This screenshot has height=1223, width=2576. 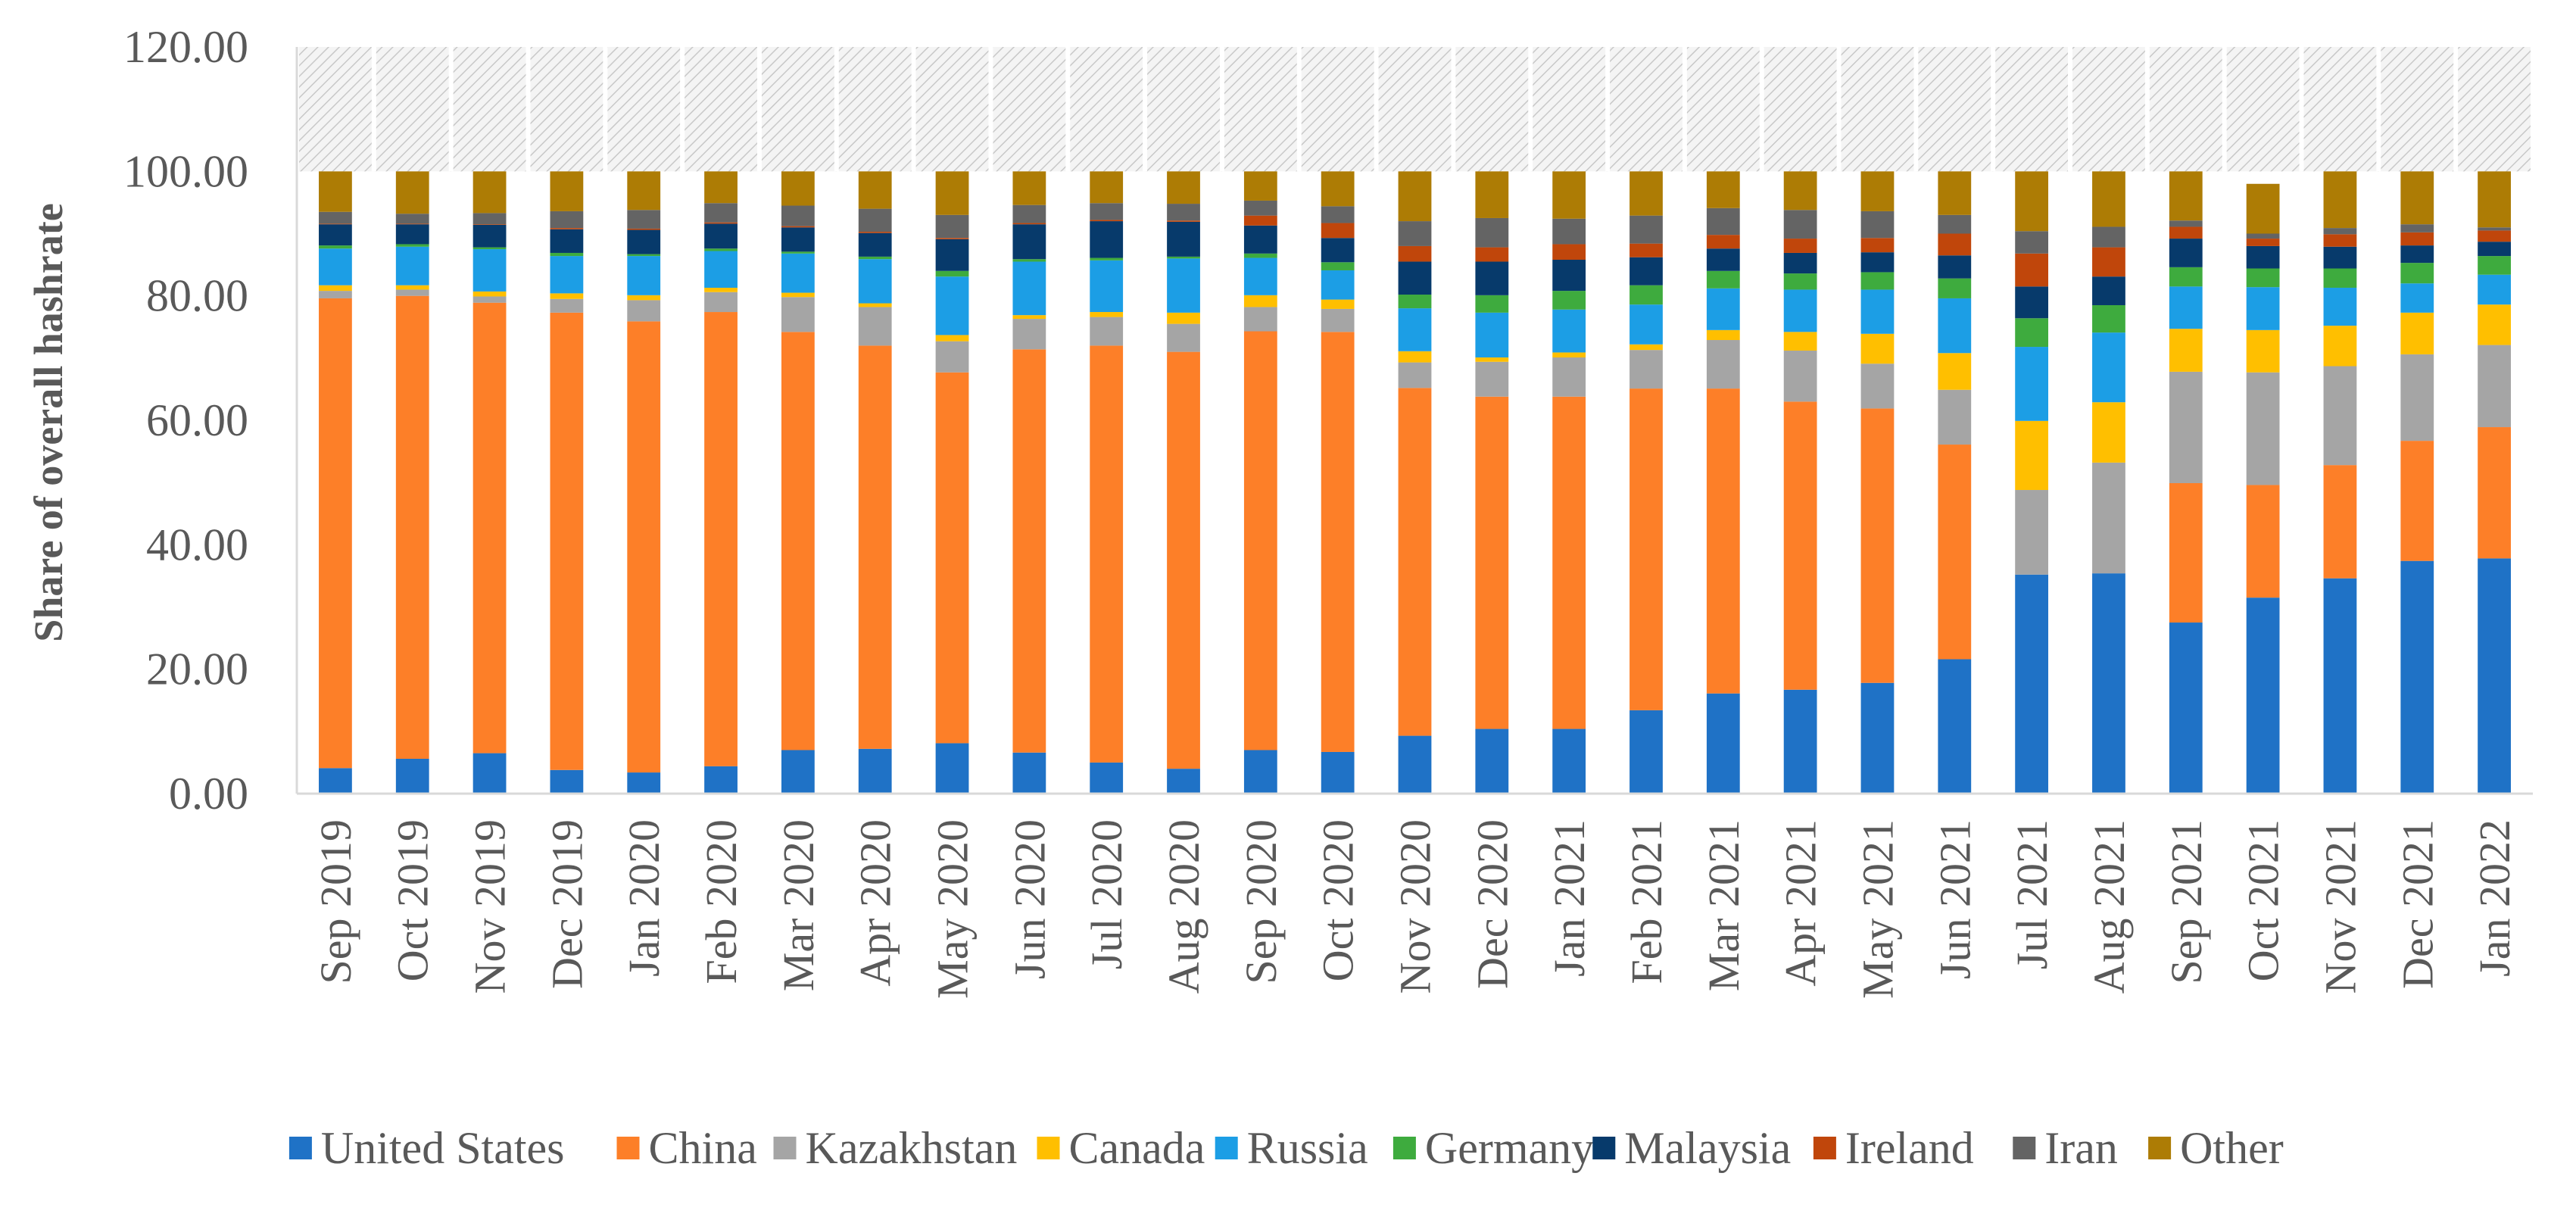 I want to click on legend-item: Iran, so click(x=2065, y=1148).